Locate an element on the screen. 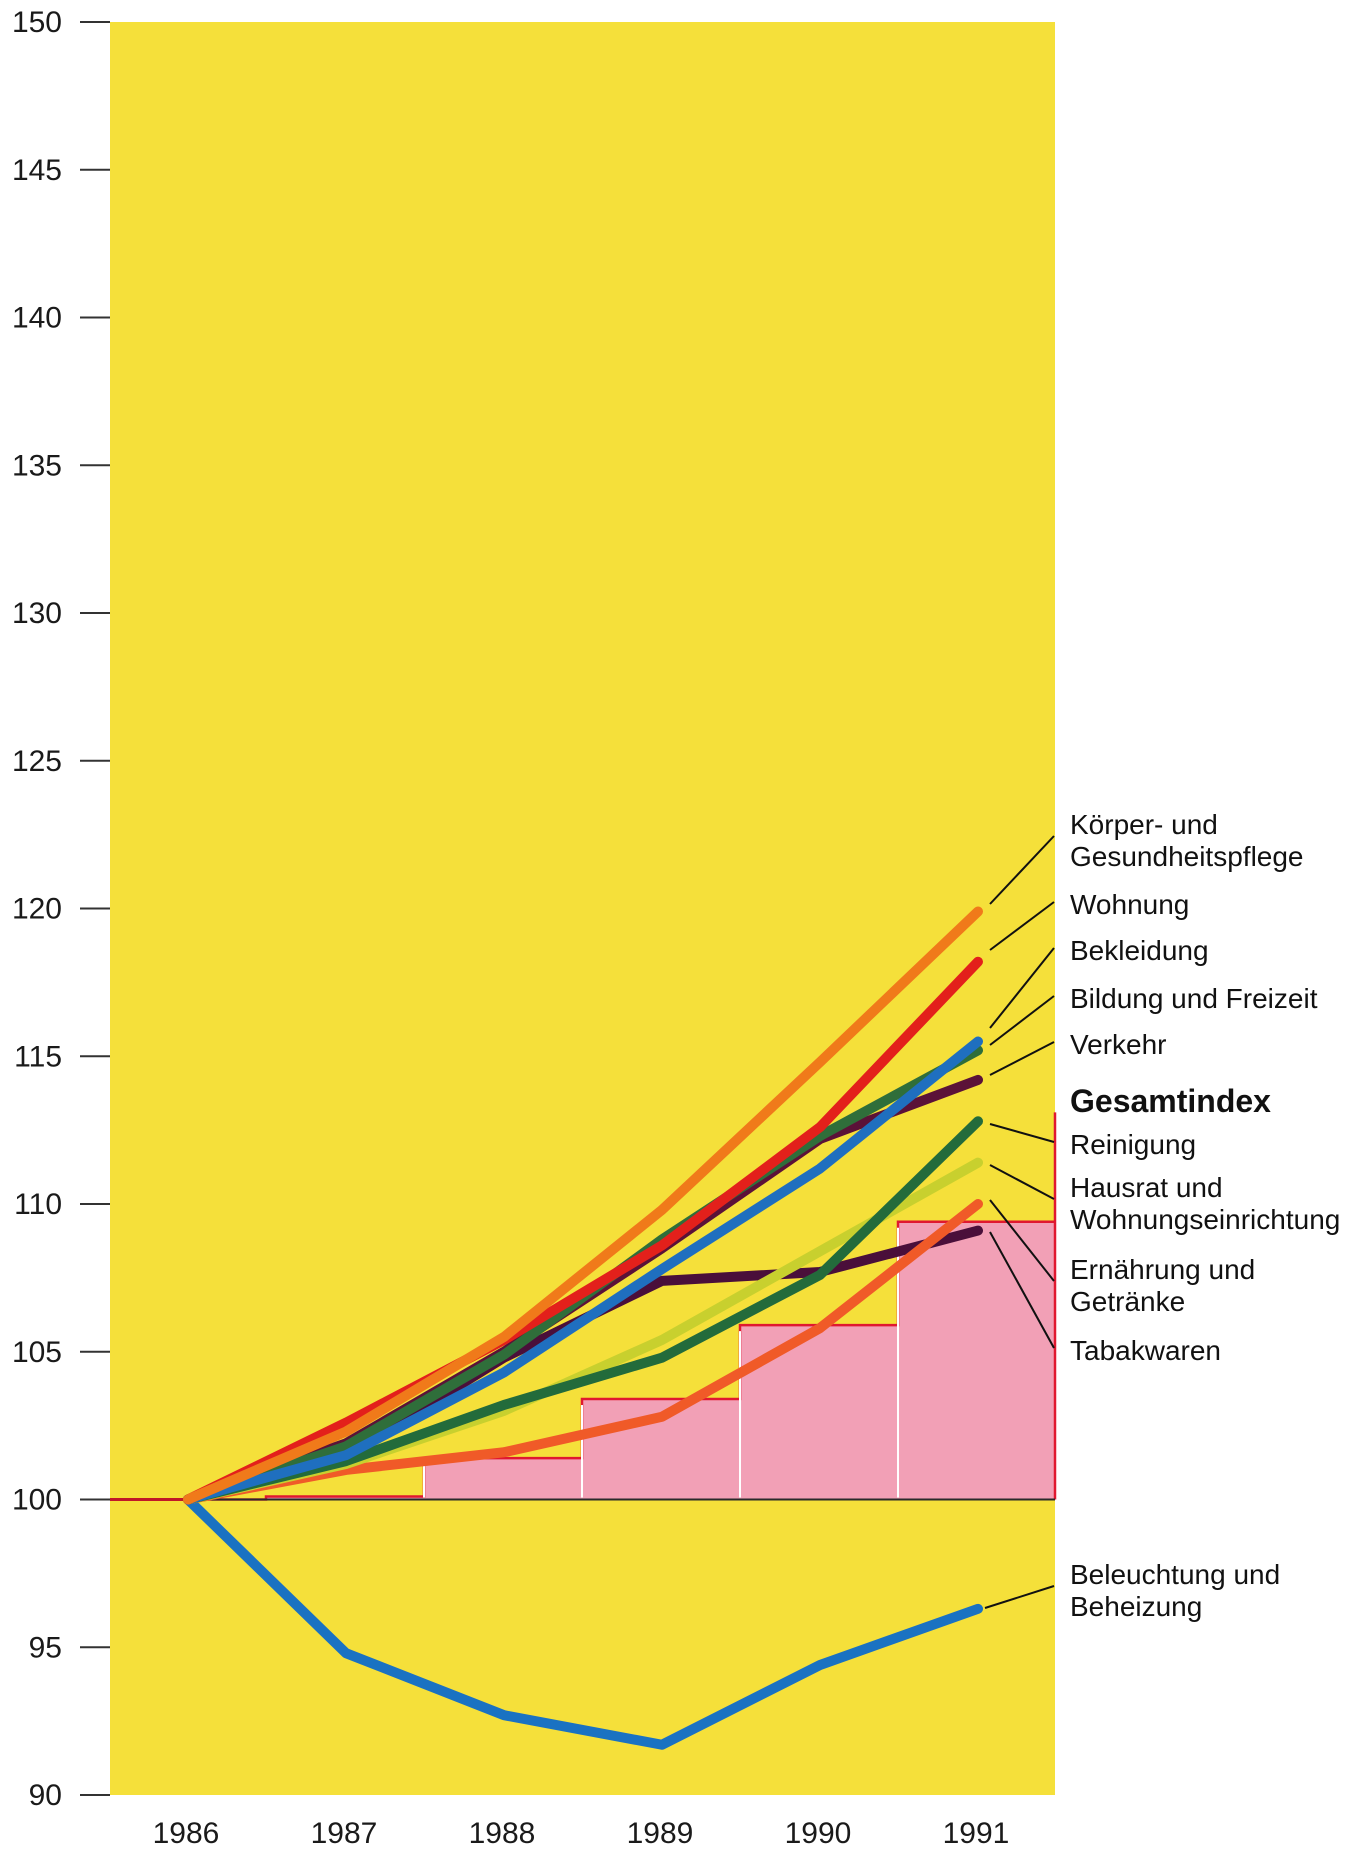 The width and height of the screenshot is (1360, 1858). x-tick-label: 1990 is located at coordinates (818, 1833).